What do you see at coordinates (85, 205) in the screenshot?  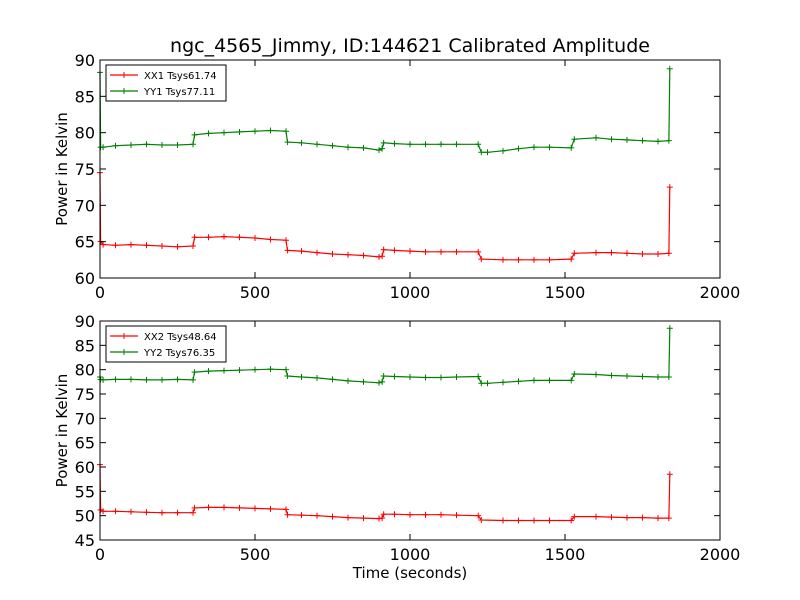 I see `y-tick-label: 70` at bounding box center [85, 205].